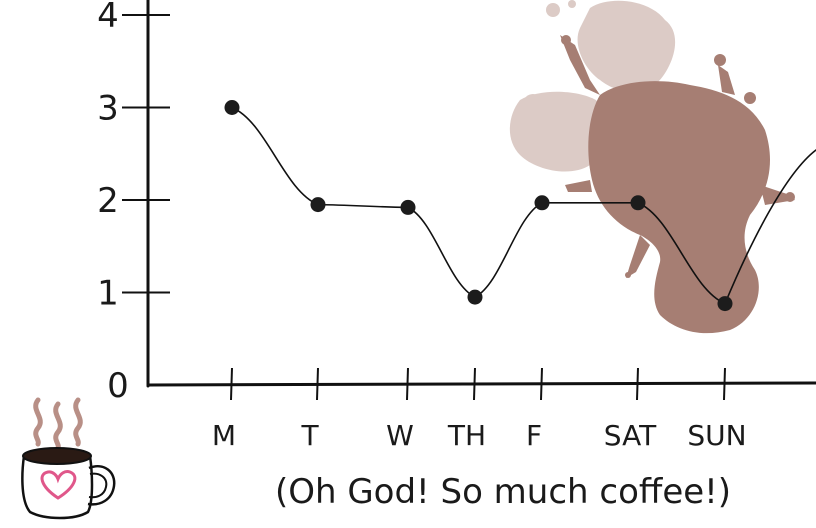 This screenshot has height=528, width=816. Describe the element at coordinates (108, 109) in the screenshot. I see `y-tick-label-3: 3` at that location.